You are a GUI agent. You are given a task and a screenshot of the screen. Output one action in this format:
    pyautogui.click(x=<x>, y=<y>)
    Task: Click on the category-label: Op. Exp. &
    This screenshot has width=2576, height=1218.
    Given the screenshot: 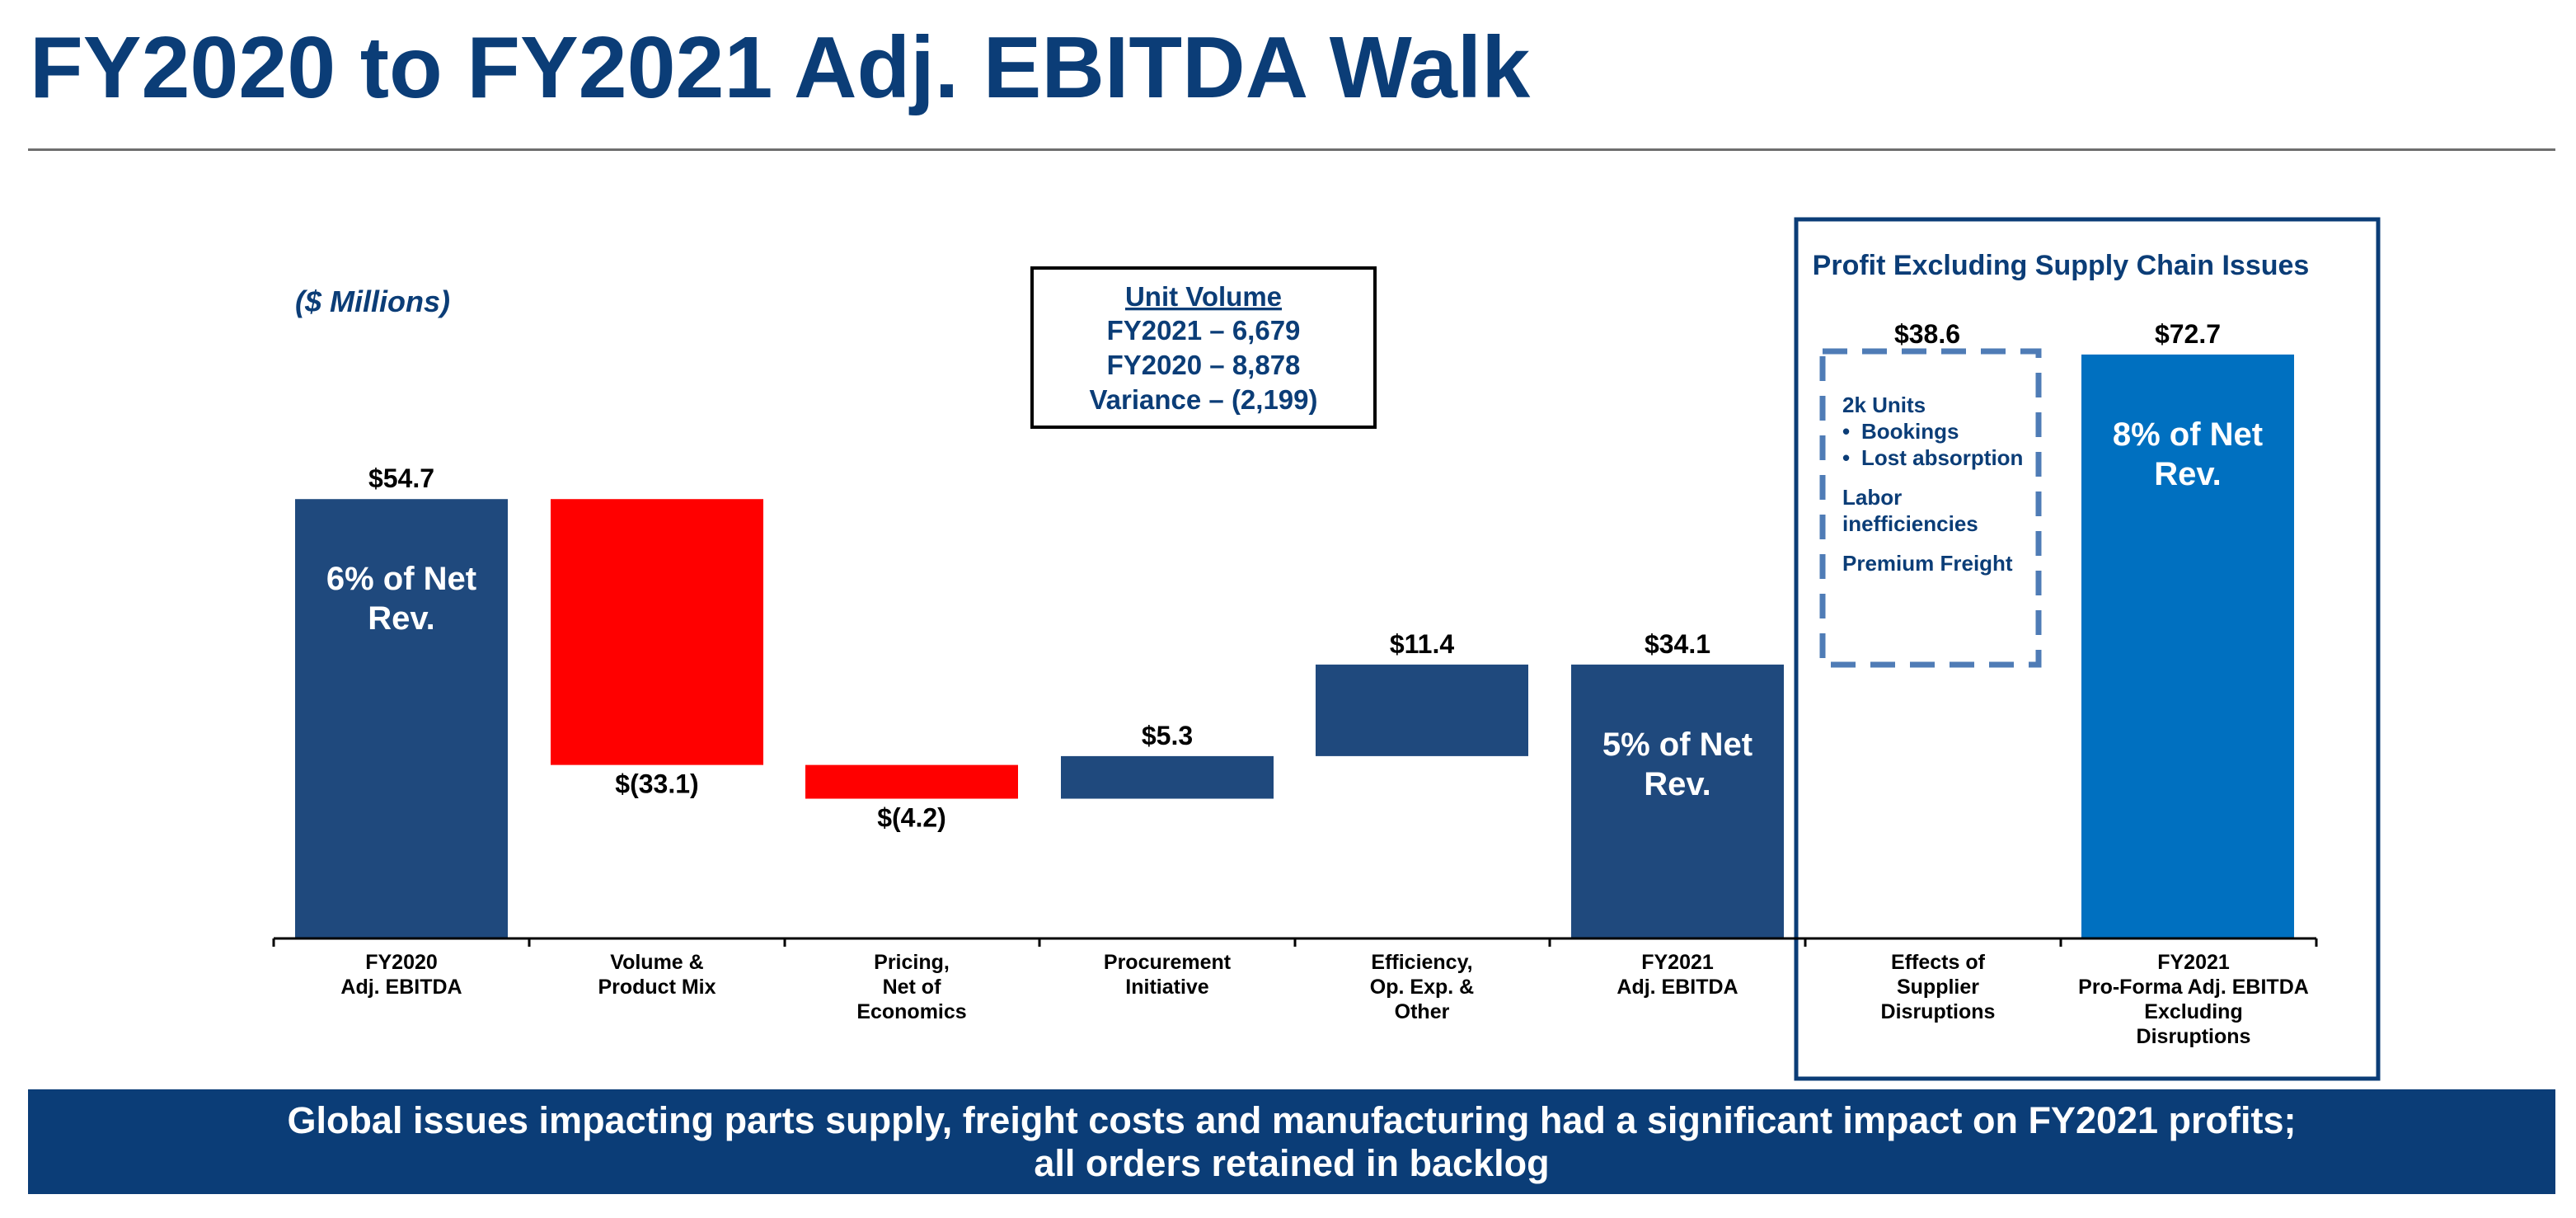 What is the action you would take?
    pyautogui.click(x=1422, y=987)
    